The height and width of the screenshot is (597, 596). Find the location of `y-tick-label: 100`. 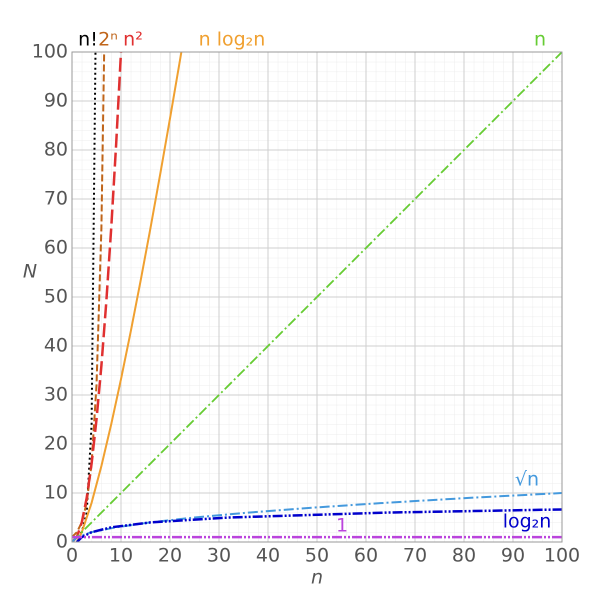

y-tick-label: 100 is located at coordinates (50, 52).